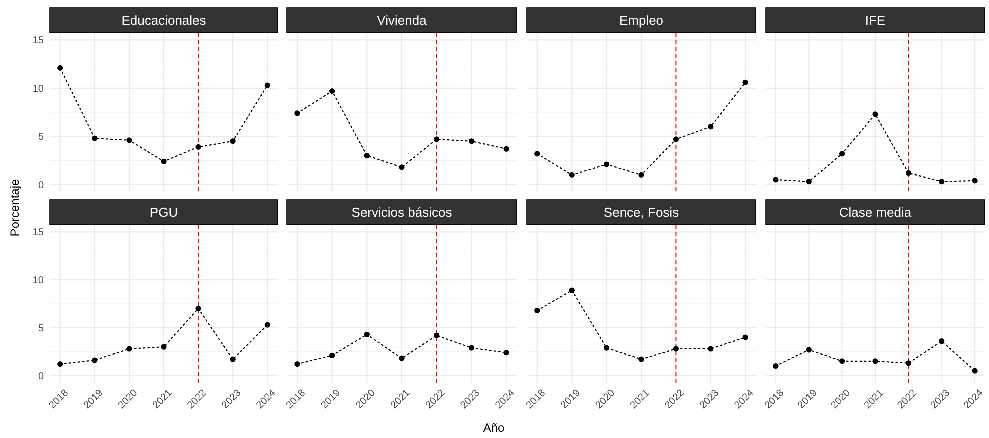 This screenshot has width=989, height=438. Describe the element at coordinates (402, 212) in the screenshot. I see `chart-title: Servicios básicos` at that location.